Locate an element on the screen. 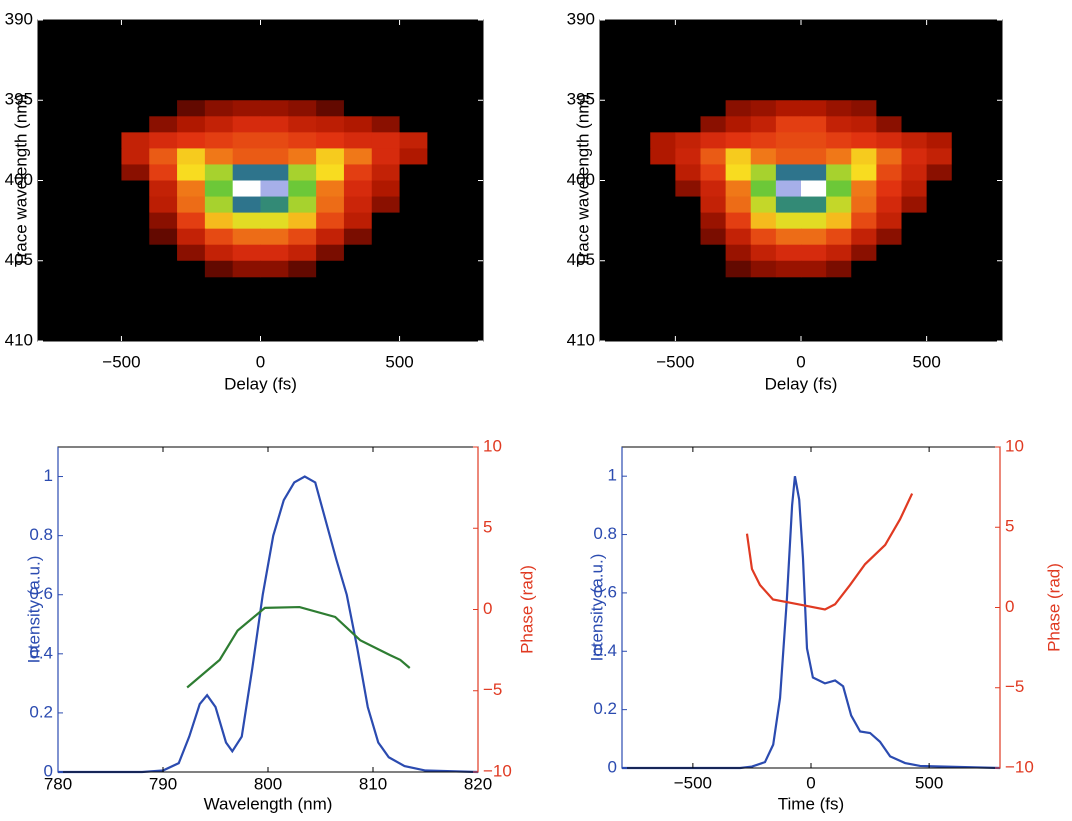 This screenshot has width=1072, height=821. series-line is located at coordinates (268, 624).